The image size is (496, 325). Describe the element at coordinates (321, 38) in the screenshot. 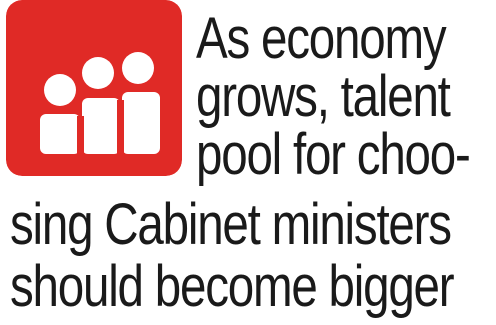

I see `headline-line: As economy` at that location.